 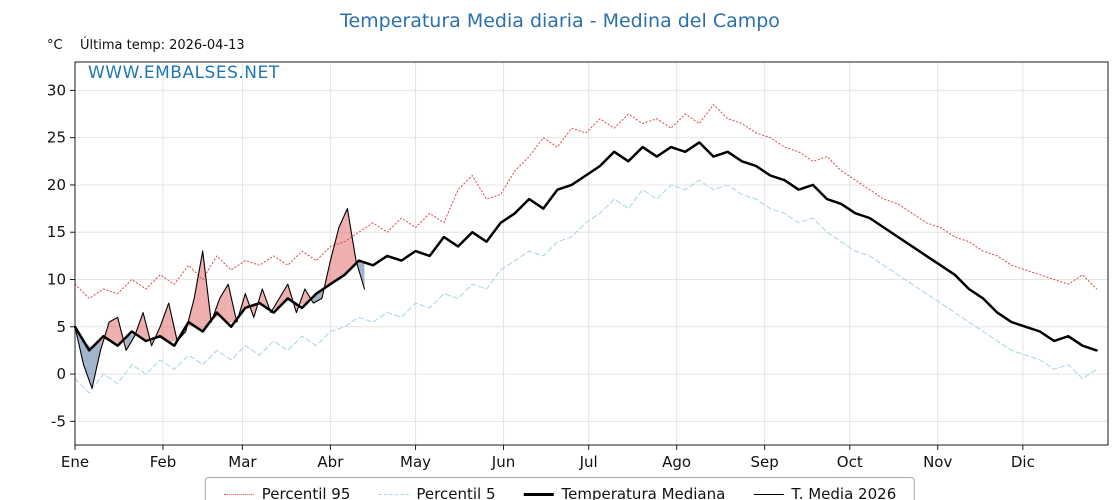 I want to click on y-tick-label: 20, so click(x=56, y=185).